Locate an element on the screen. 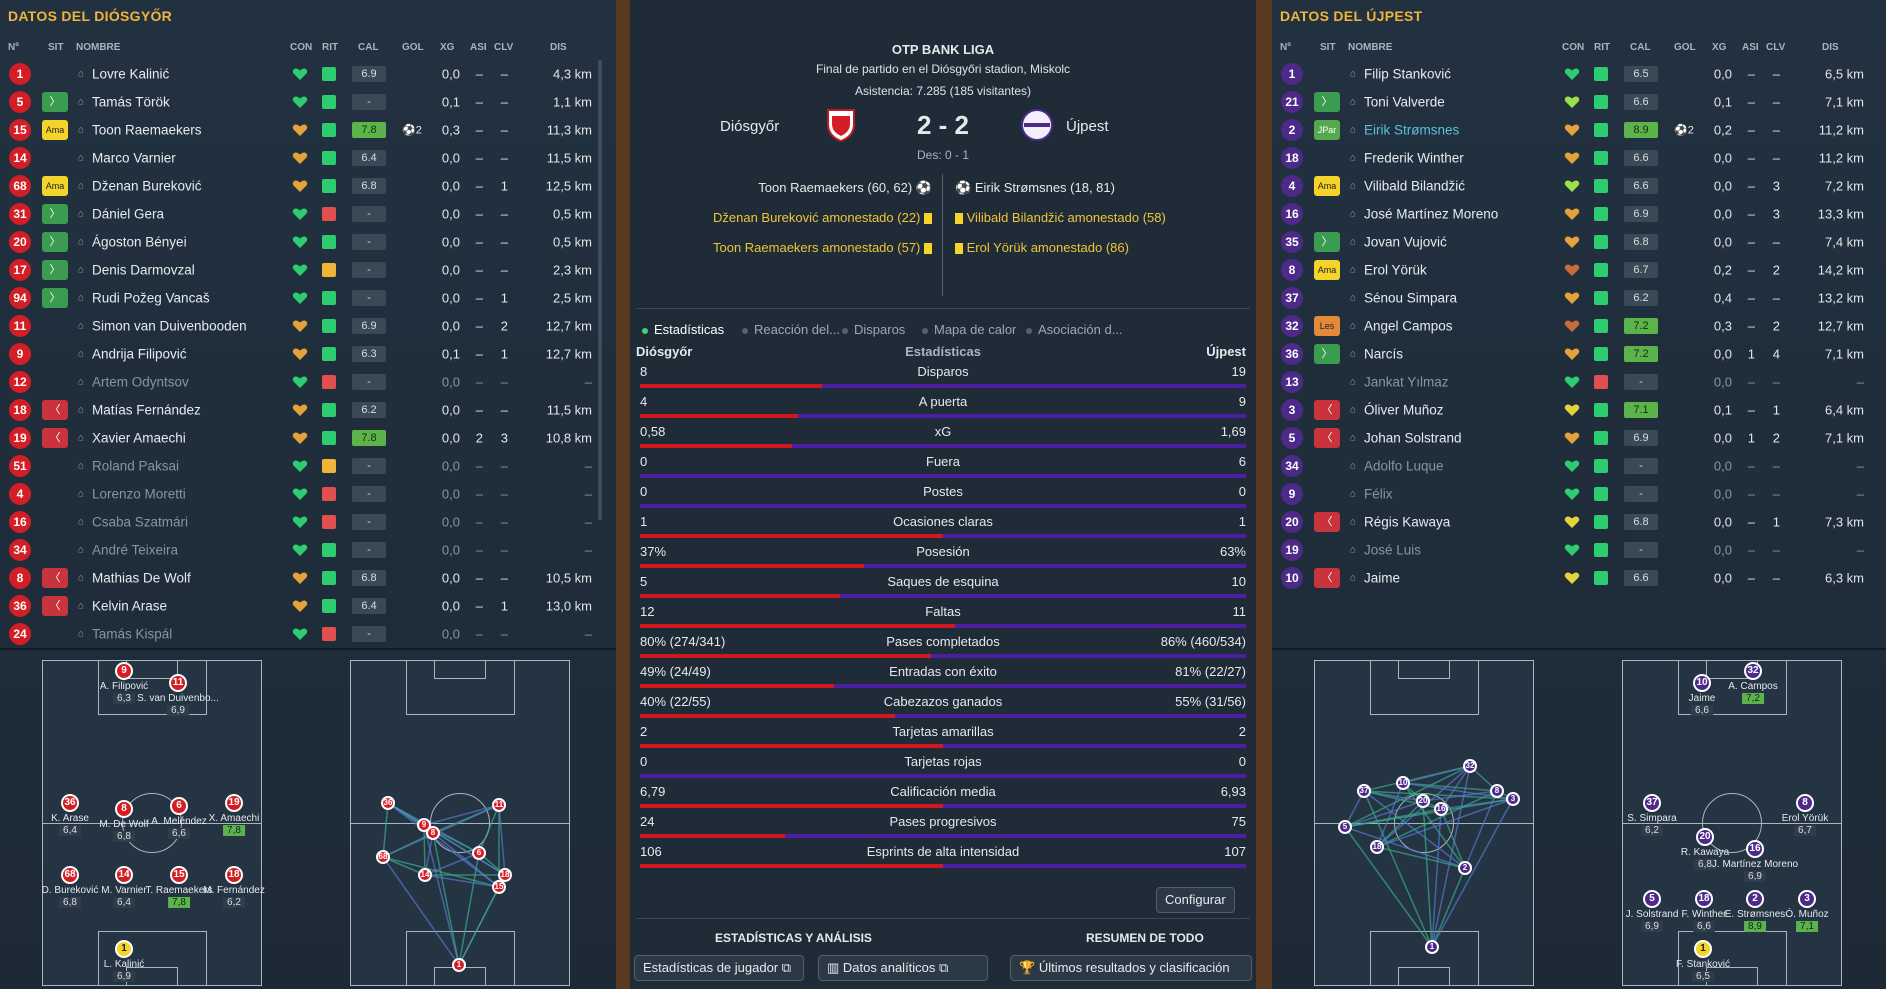  player-name: Lorenzo Moretti is located at coordinates (139, 494).